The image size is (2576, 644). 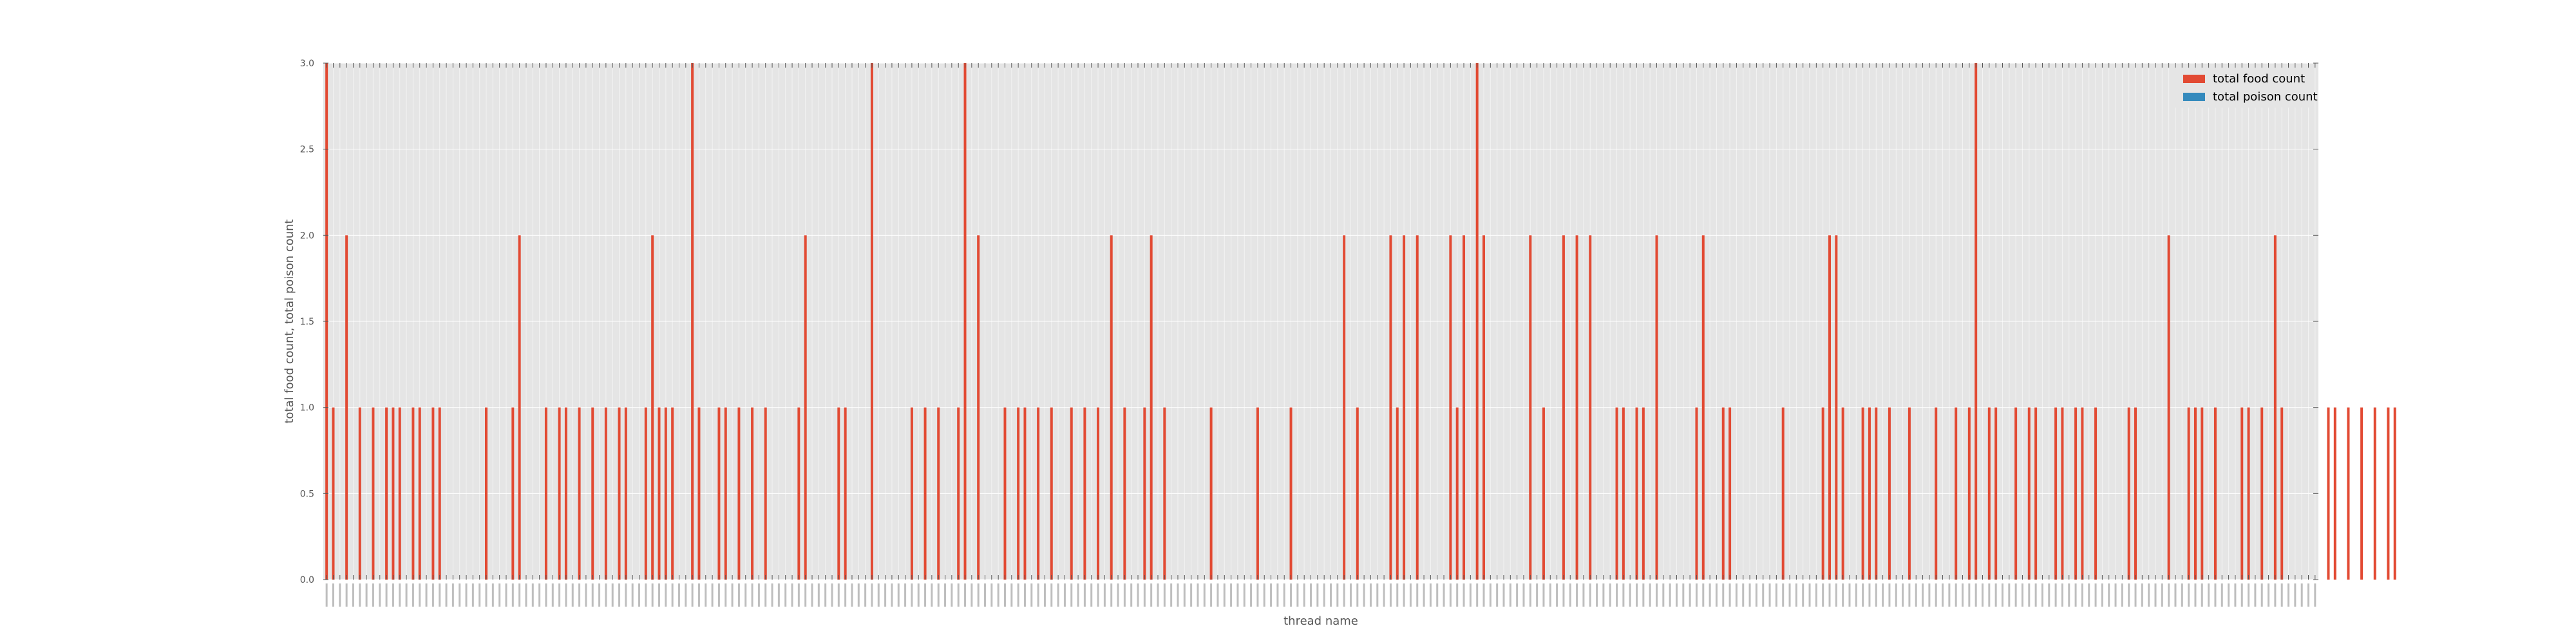 I want to click on y-tick-label: 0.0, so click(x=307, y=580).